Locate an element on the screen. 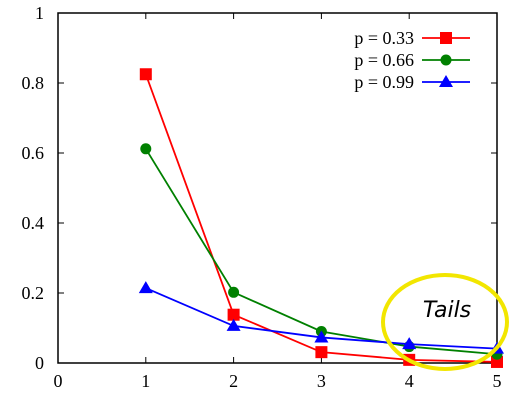 The height and width of the screenshot is (405, 520). tails-highlight-ellipse is located at coordinates (445, 322).